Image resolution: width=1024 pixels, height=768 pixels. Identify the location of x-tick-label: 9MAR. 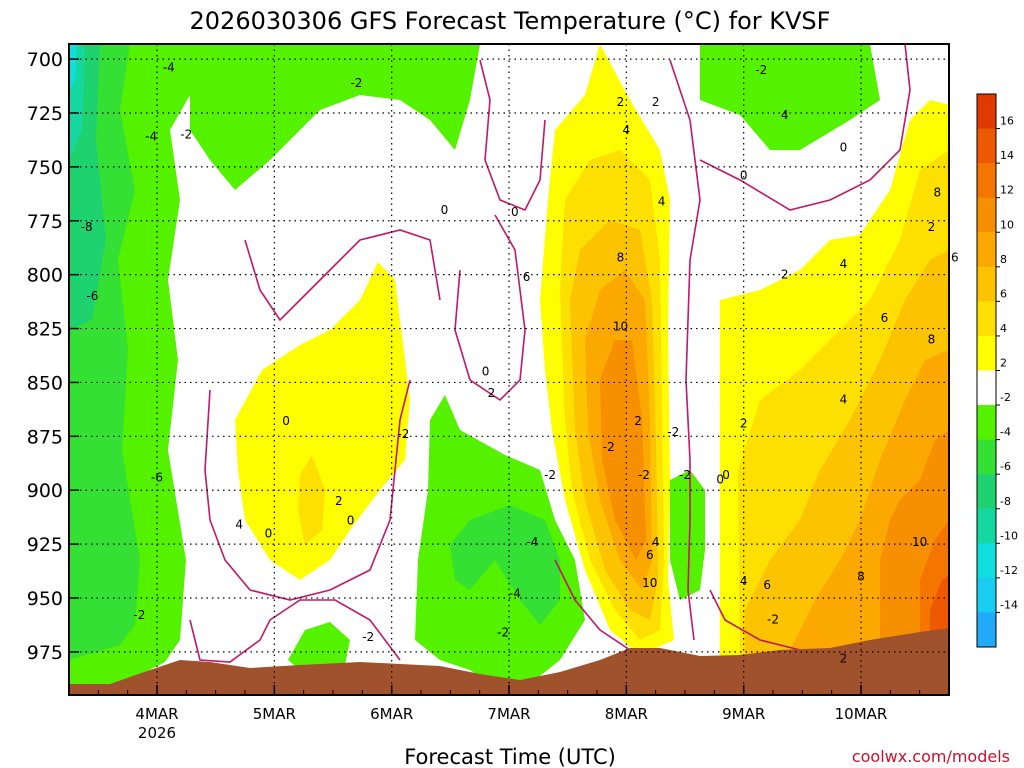
(743, 714).